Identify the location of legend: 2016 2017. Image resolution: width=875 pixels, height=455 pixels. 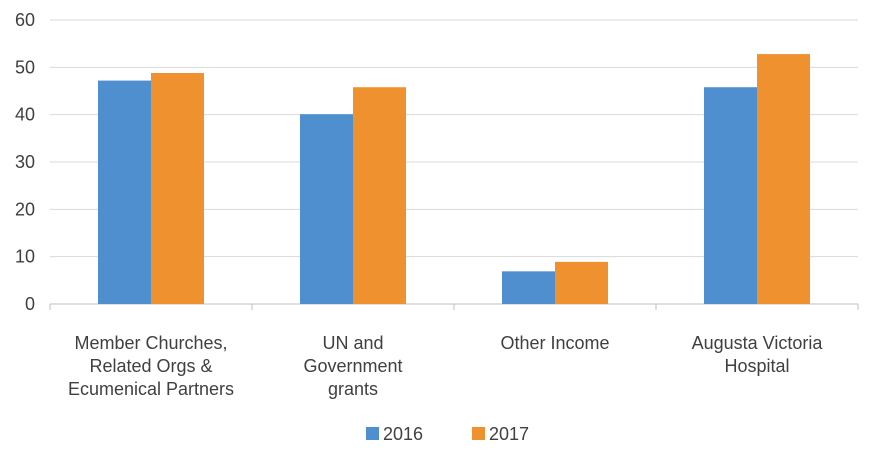
(447, 434).